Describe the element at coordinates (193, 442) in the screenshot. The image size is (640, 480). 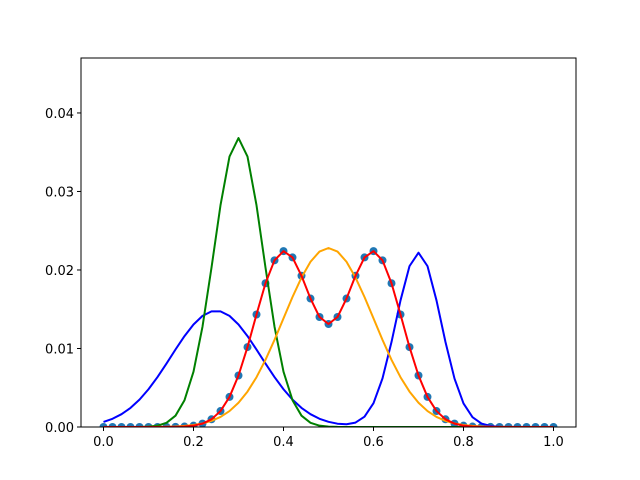
I see `x-tick-label: 0.2` at that location.